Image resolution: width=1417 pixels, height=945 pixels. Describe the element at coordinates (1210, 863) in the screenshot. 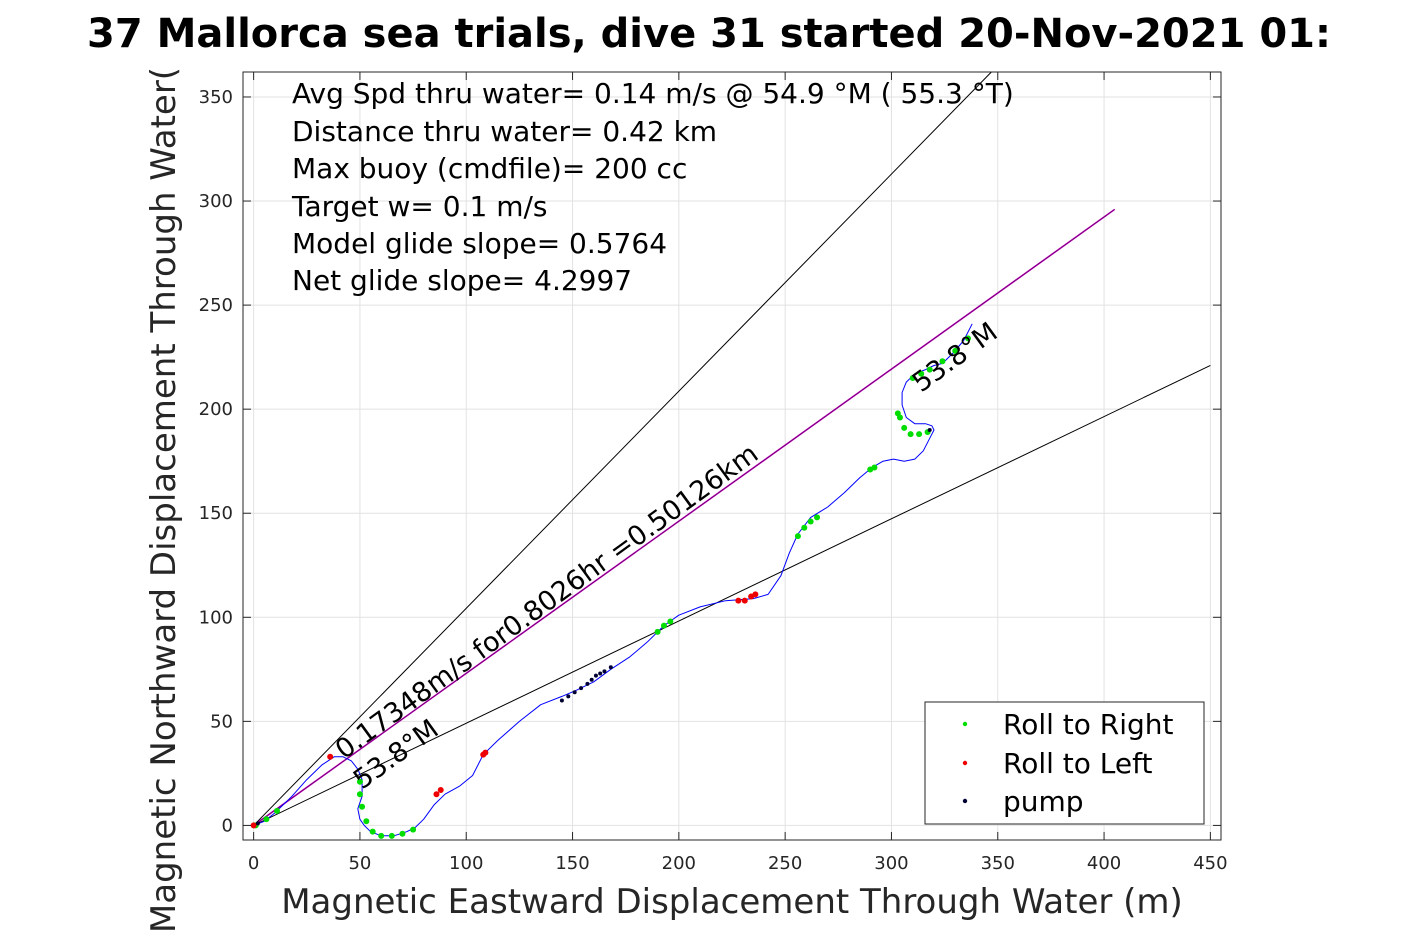

I see `x-tick-label: 450` at that location.